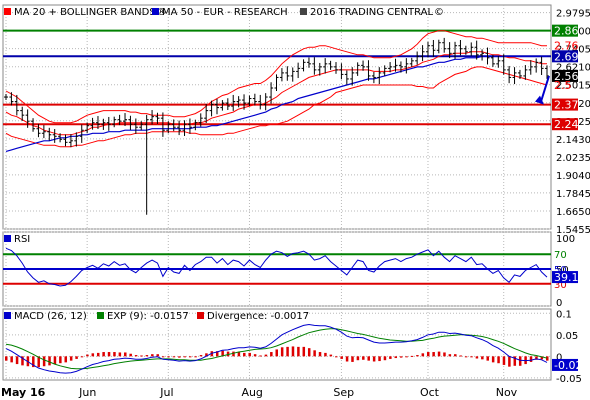 The width and height of the screenshot is (590, 400). Describe the element at coordinates (507, 392) in the screenshot. I see `x-tick-label: Nov` at that location.